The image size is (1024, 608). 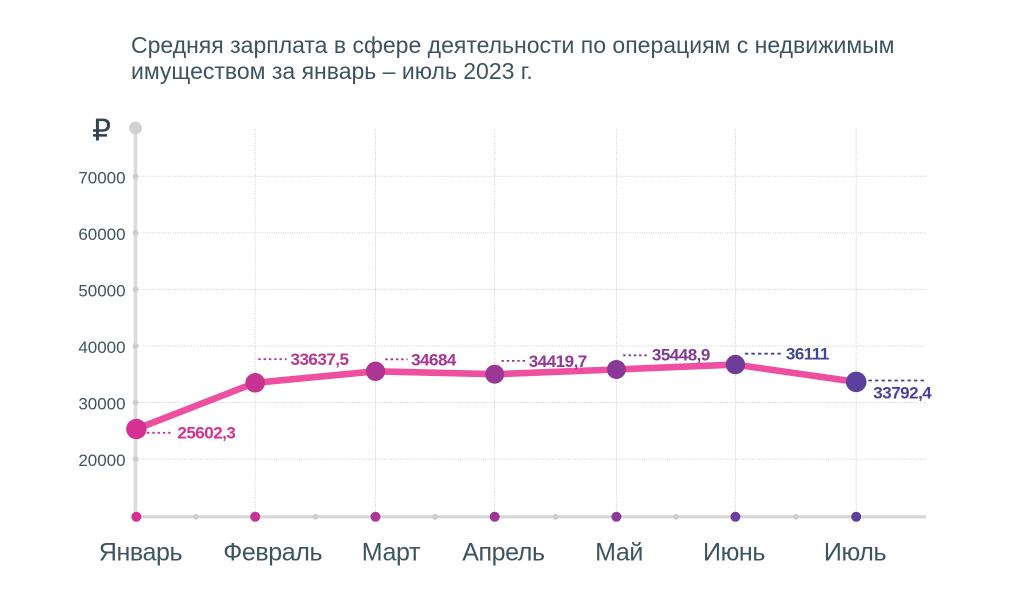 I want to click on svg-text: Январь, so click(x=140, y=553).